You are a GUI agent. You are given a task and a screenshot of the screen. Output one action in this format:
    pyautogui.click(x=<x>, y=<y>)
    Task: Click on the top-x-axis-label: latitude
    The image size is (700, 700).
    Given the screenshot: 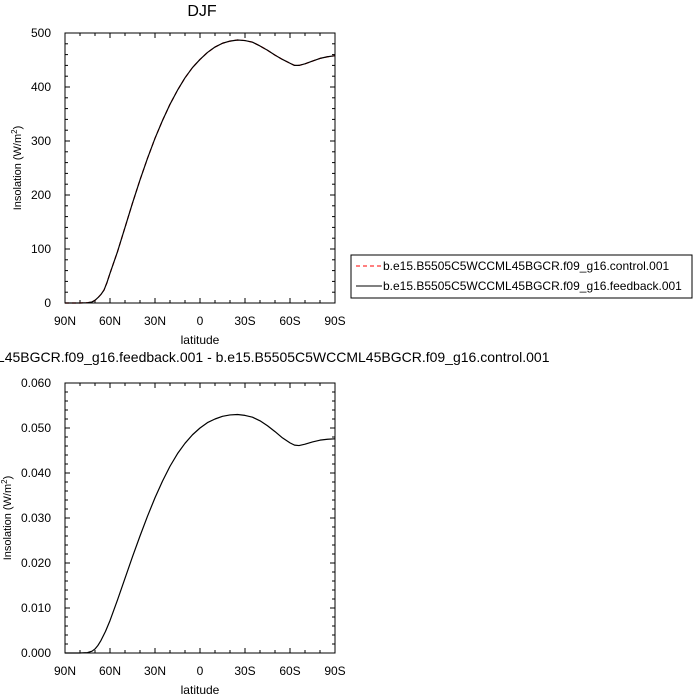 What is the action you would take?
    pyautogui.click(x=200, y=340)
    